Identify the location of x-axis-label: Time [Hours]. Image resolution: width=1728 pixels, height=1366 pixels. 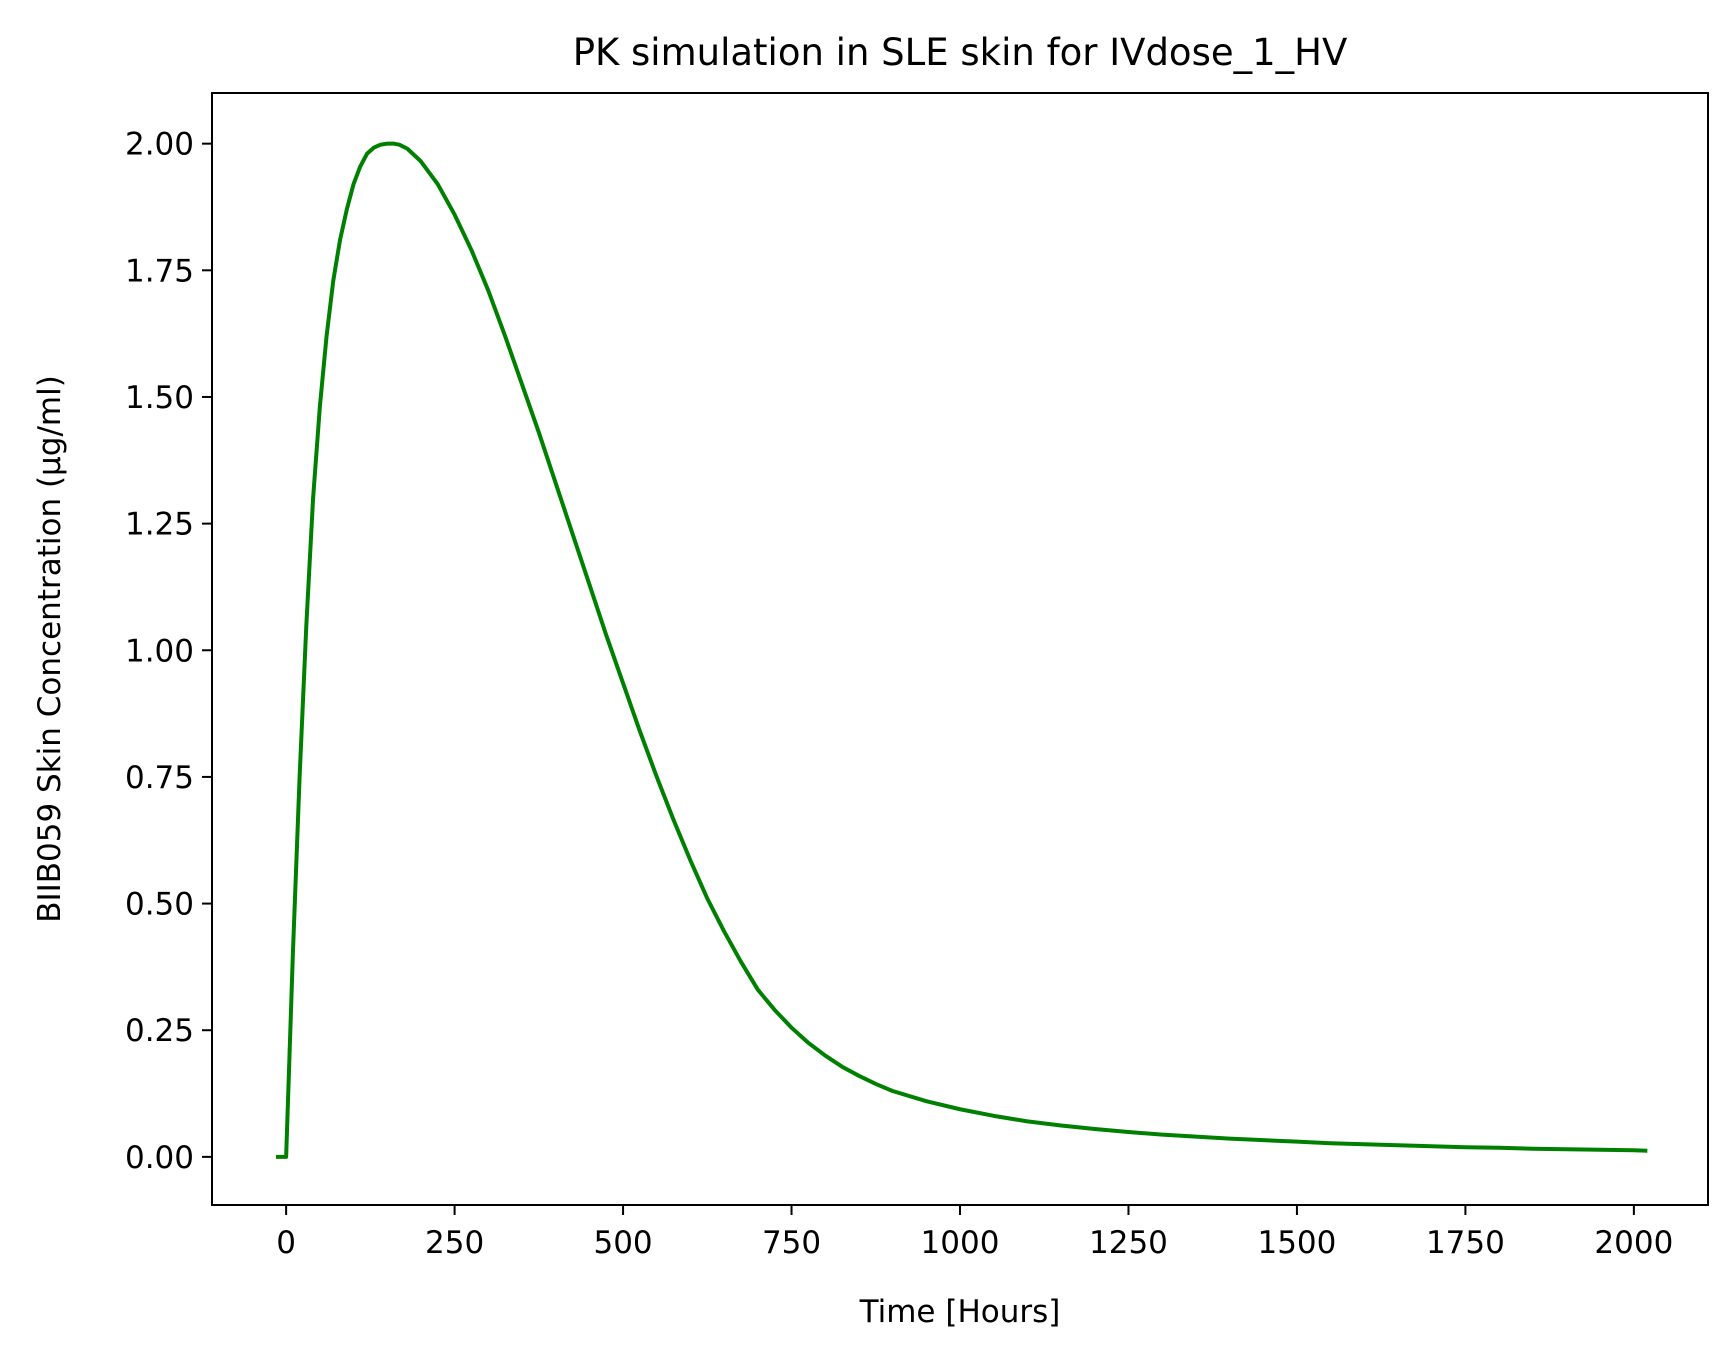
(960, 1312).